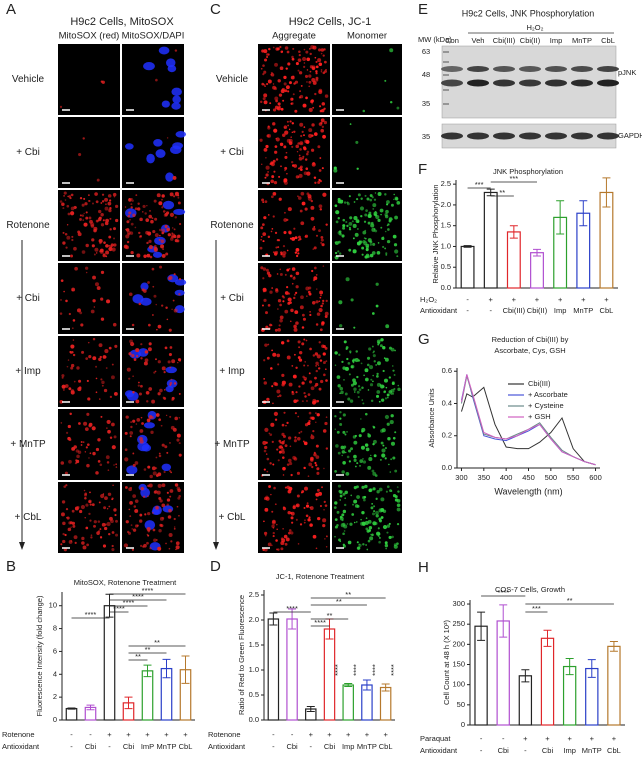 Image resolution: width=642 pixels, height=771 pixels. What do you see at coordinates (426, 51) in the screenshot?
I see `mw-marker: 63` at bounding box center [426, 51].